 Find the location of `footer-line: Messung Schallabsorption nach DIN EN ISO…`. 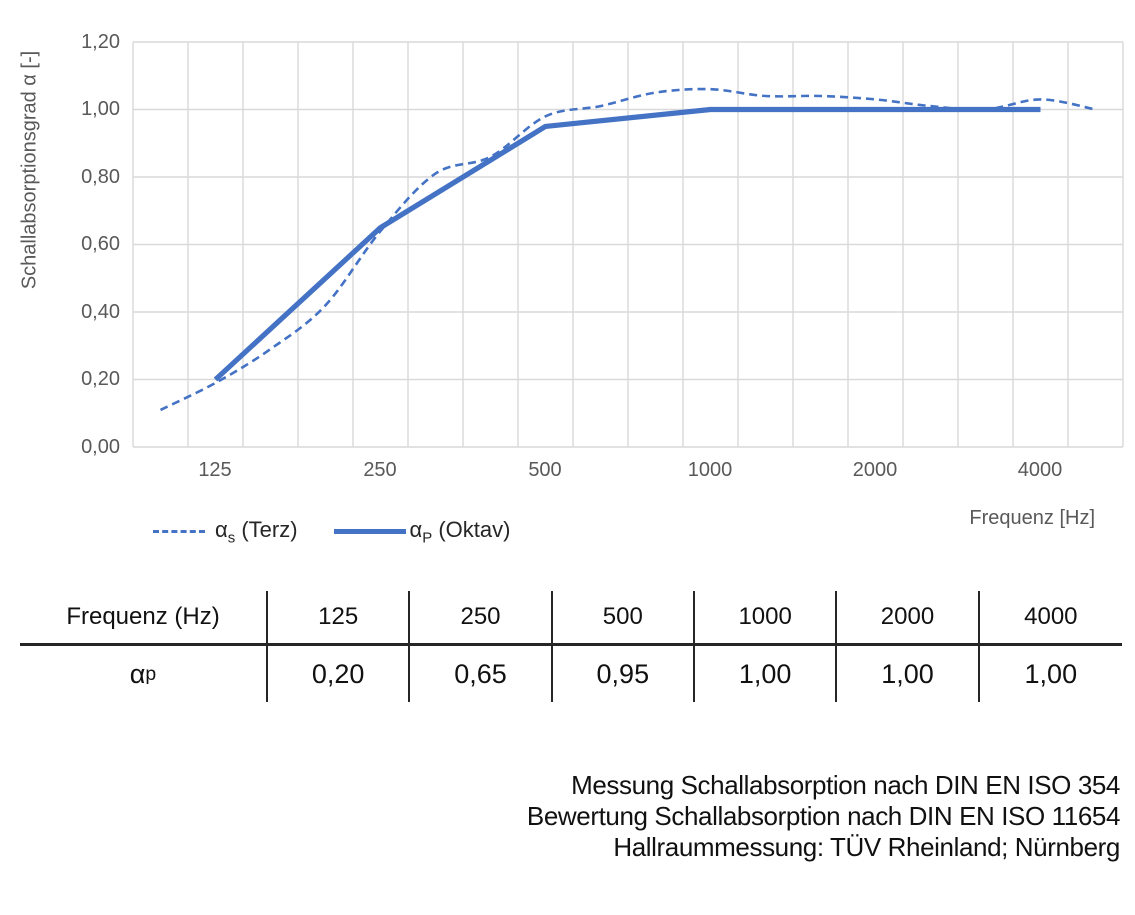

footer-line: Messung Schallabsorption nach DIN EN ISO… is located at coordinates (845, 785).